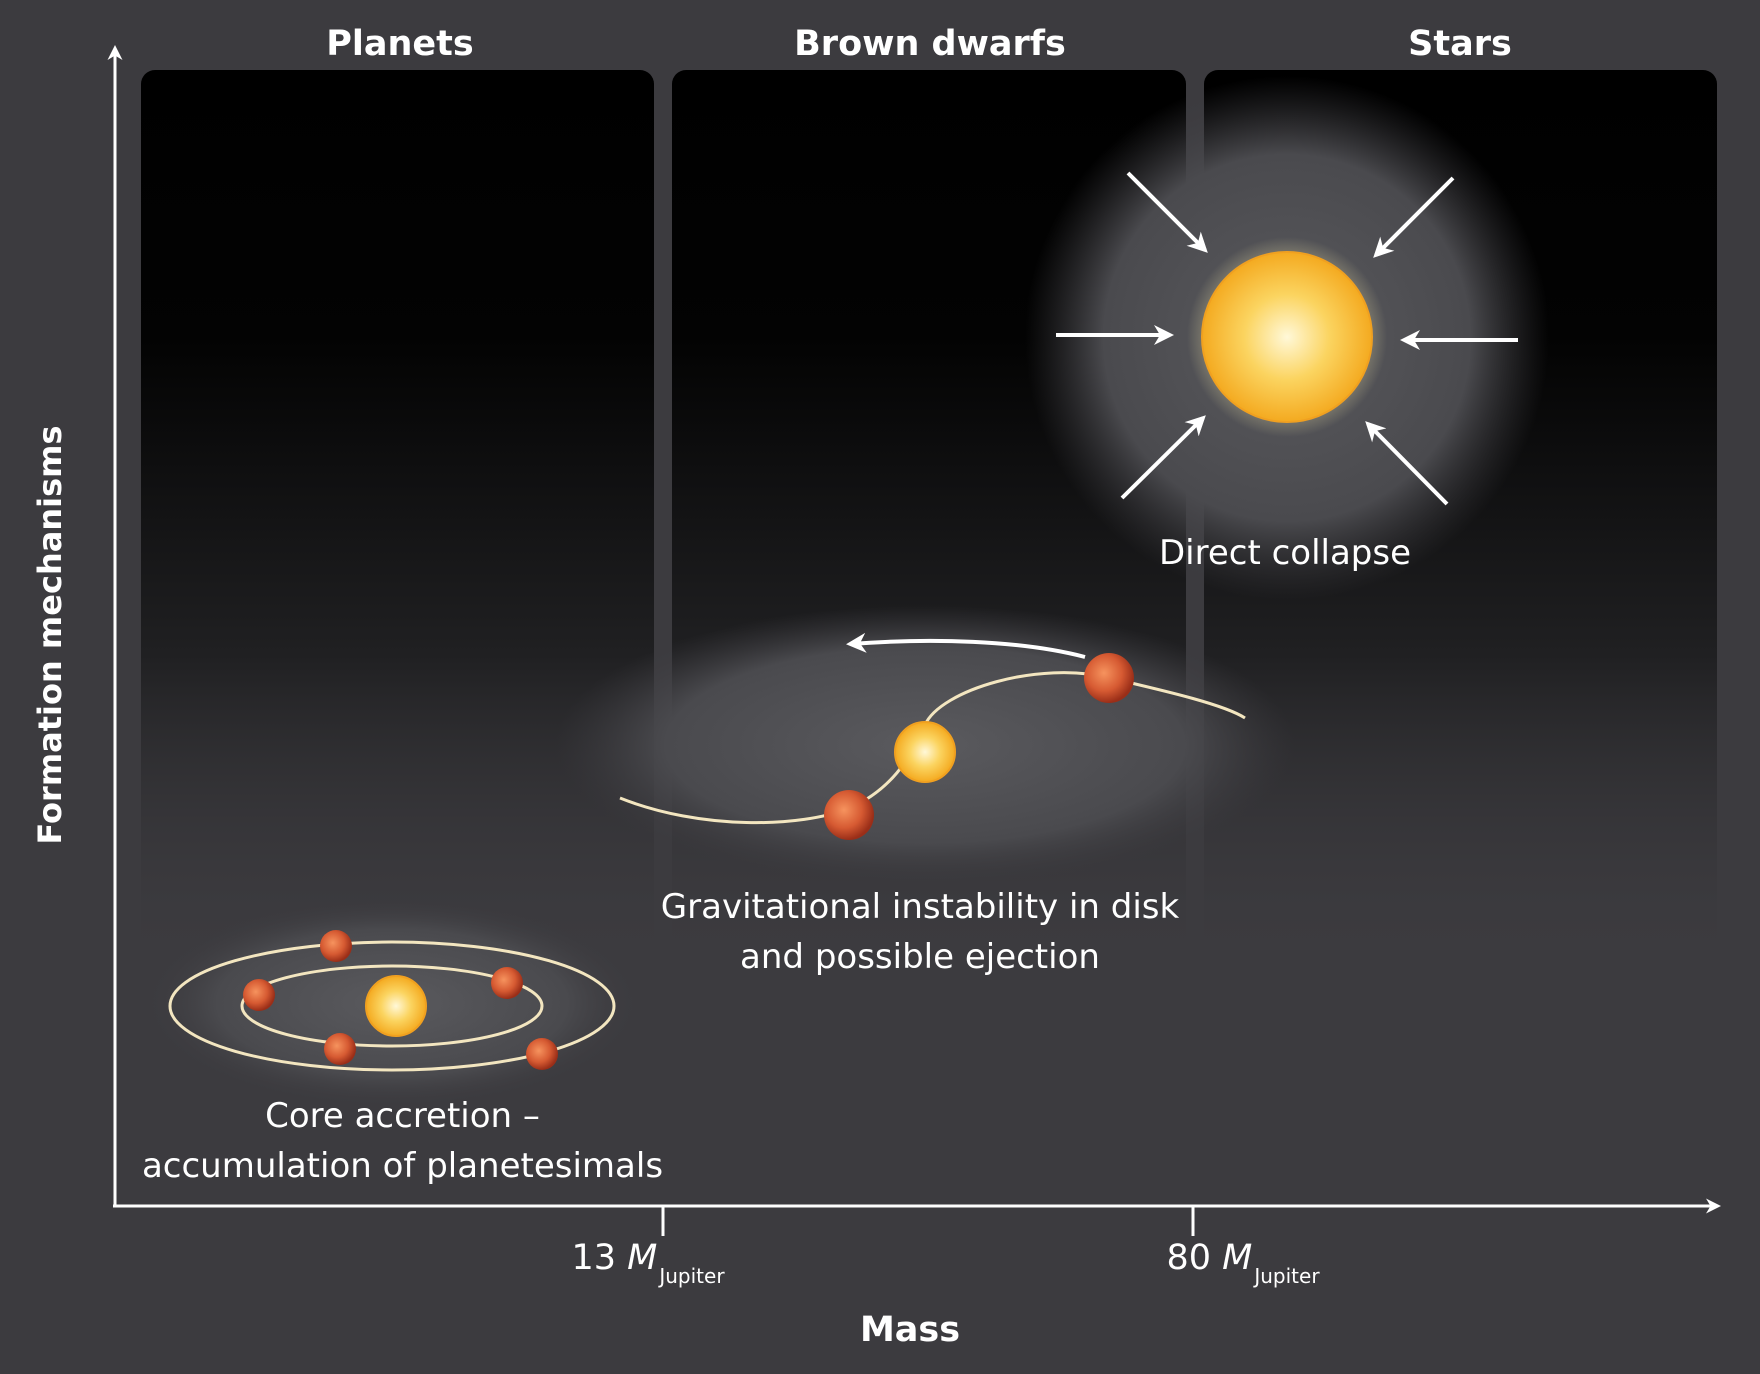 This screenshot has height=1374, width=1760. What do you see at coordinates (930, 44) in the screenshot?
I see `column-heading-brown-dwarfs: Brown dwarfs` at bounding box center [930, 44].